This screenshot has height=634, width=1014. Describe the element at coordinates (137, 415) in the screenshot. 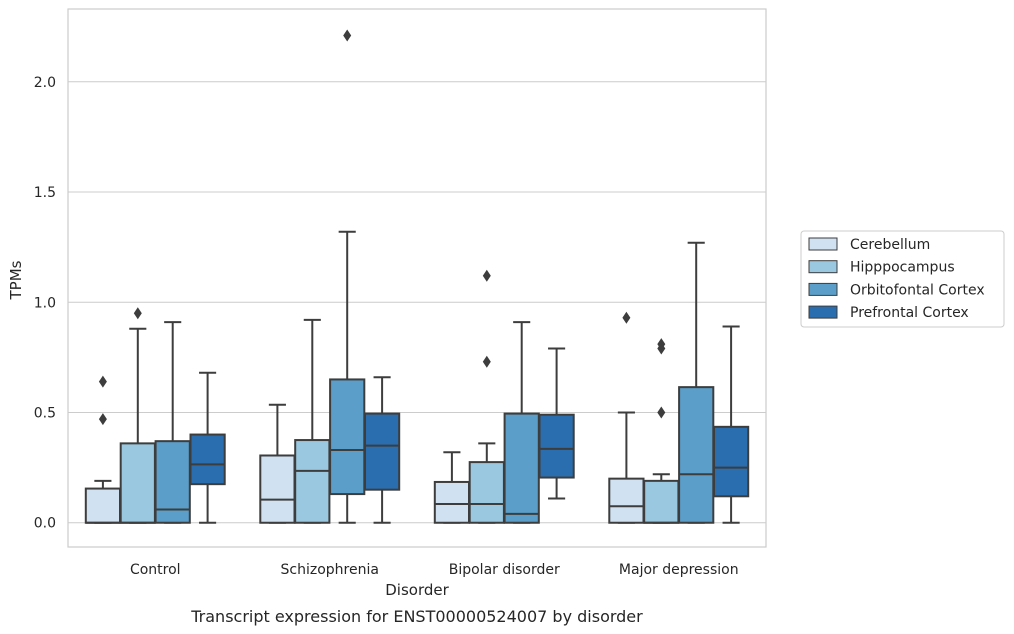

I see `box-hipppocampus` at that location.